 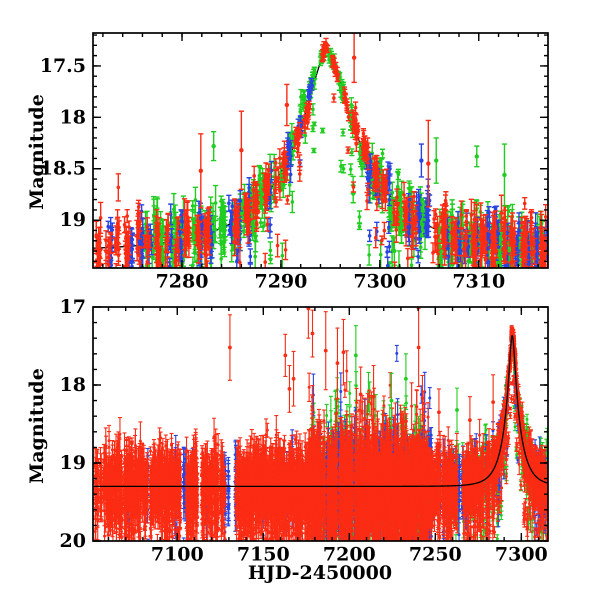 What do you see at coordinates (37, 426) in the screenshot?
I see `bottom-panel-y-axis-label: Magnitude` at bounding box center [37, 426].